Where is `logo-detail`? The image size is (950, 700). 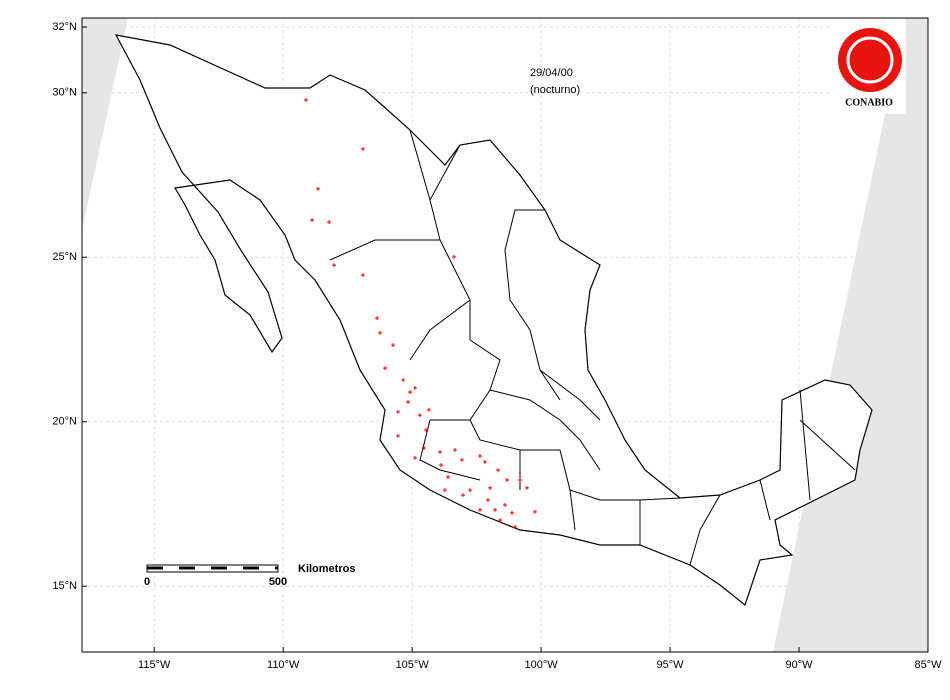
logo-detail is located at coordinates (870, 60).